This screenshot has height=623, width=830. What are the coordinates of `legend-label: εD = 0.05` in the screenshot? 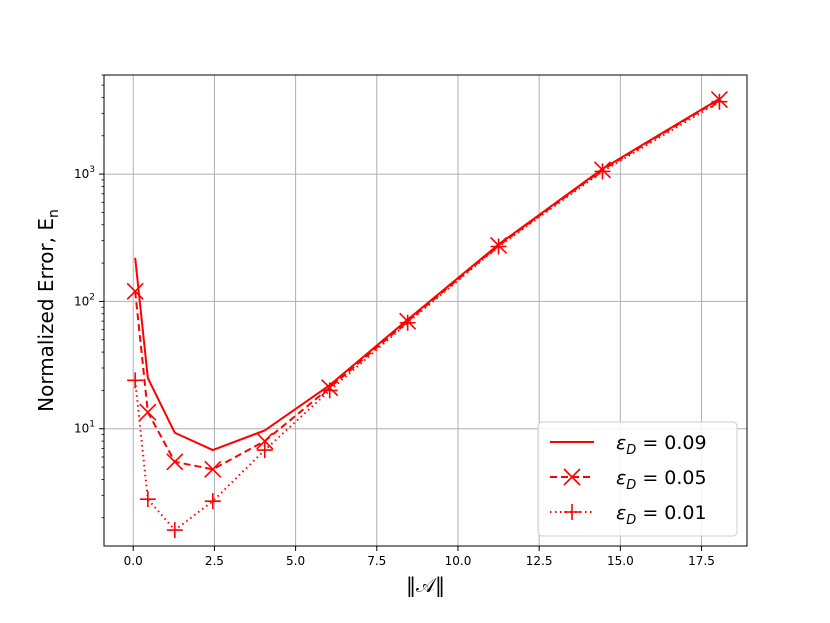 It's located at (661, 480).